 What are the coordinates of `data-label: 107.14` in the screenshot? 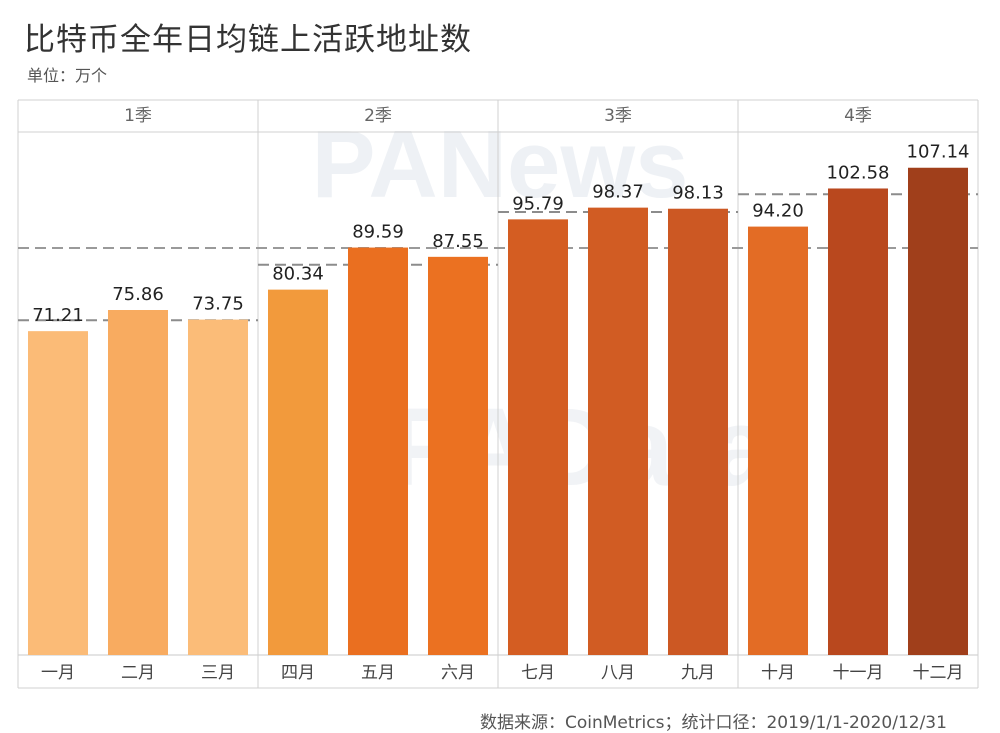 It's located at (938, 152).